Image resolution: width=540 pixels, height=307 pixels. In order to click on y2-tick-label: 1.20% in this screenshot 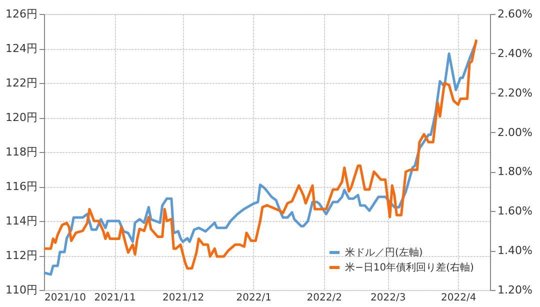, I will do `click(515, 290)`.